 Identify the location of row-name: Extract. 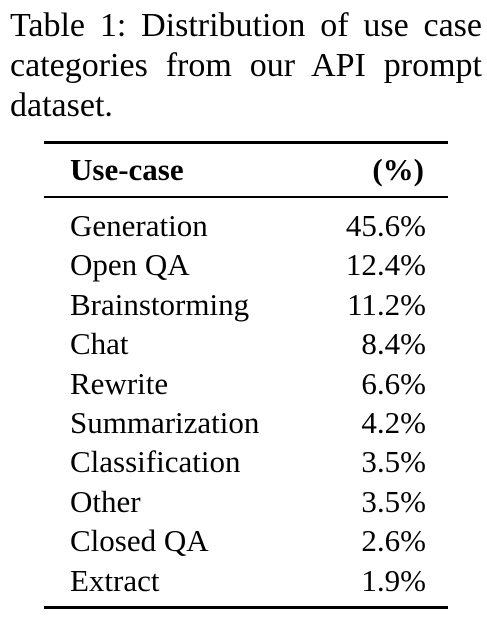
(115, 580).